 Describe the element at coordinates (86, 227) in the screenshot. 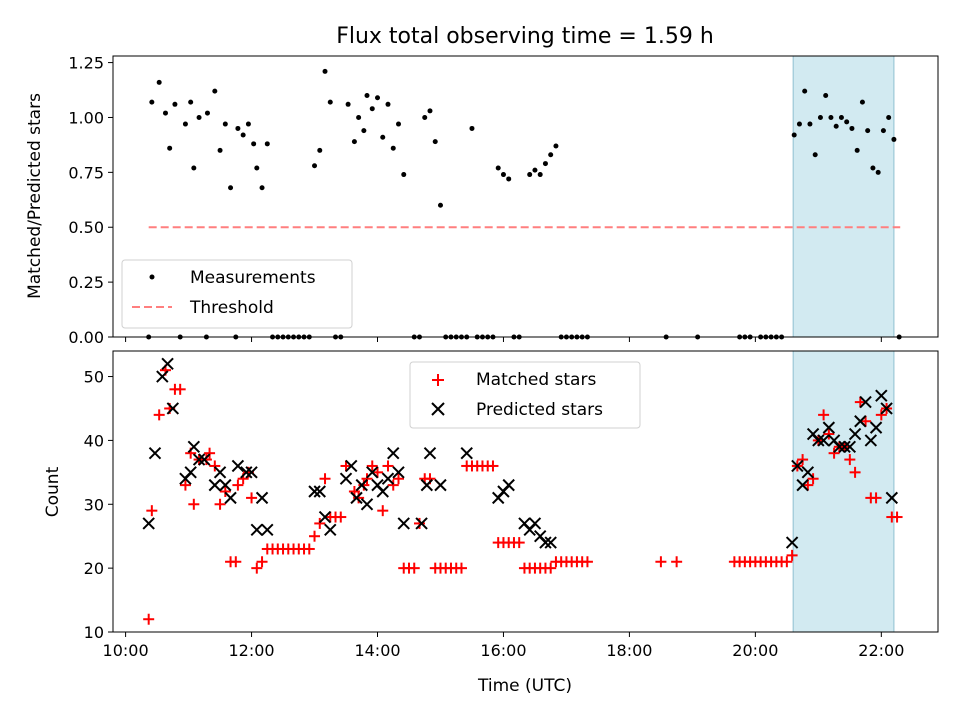

I see `top-y-tick-label: 0.50` at that location.